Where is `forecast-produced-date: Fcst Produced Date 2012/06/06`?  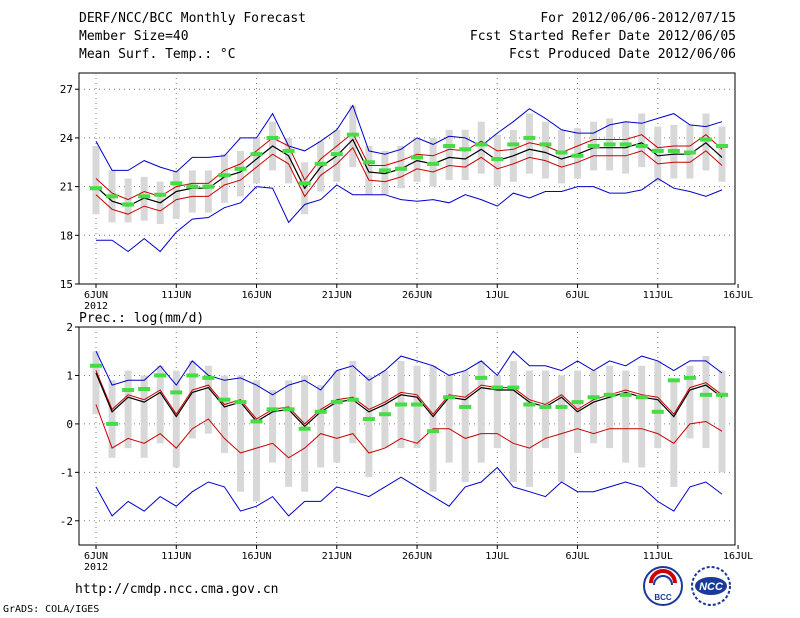
forecast-produced-date: Fcst Produced Date 2012/06/06 is located at coordinates (622, 54).